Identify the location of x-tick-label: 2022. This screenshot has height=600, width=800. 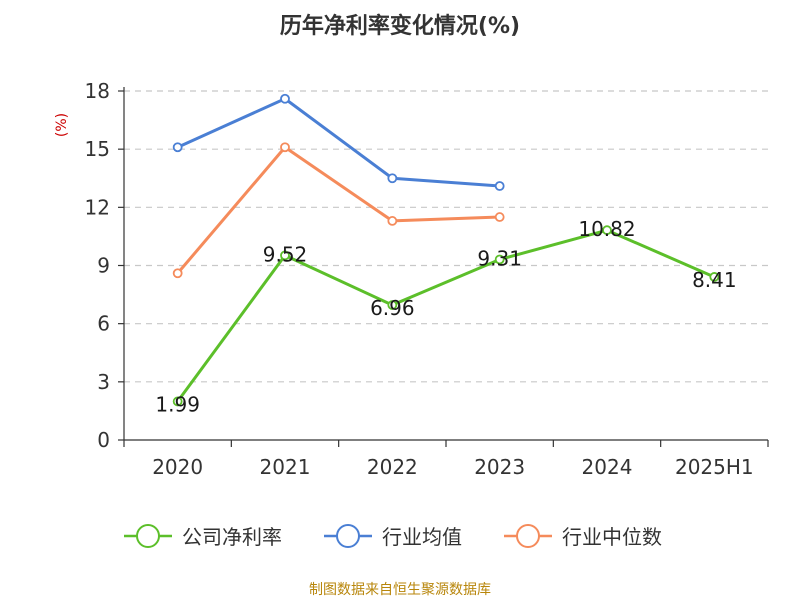
(392, 467).